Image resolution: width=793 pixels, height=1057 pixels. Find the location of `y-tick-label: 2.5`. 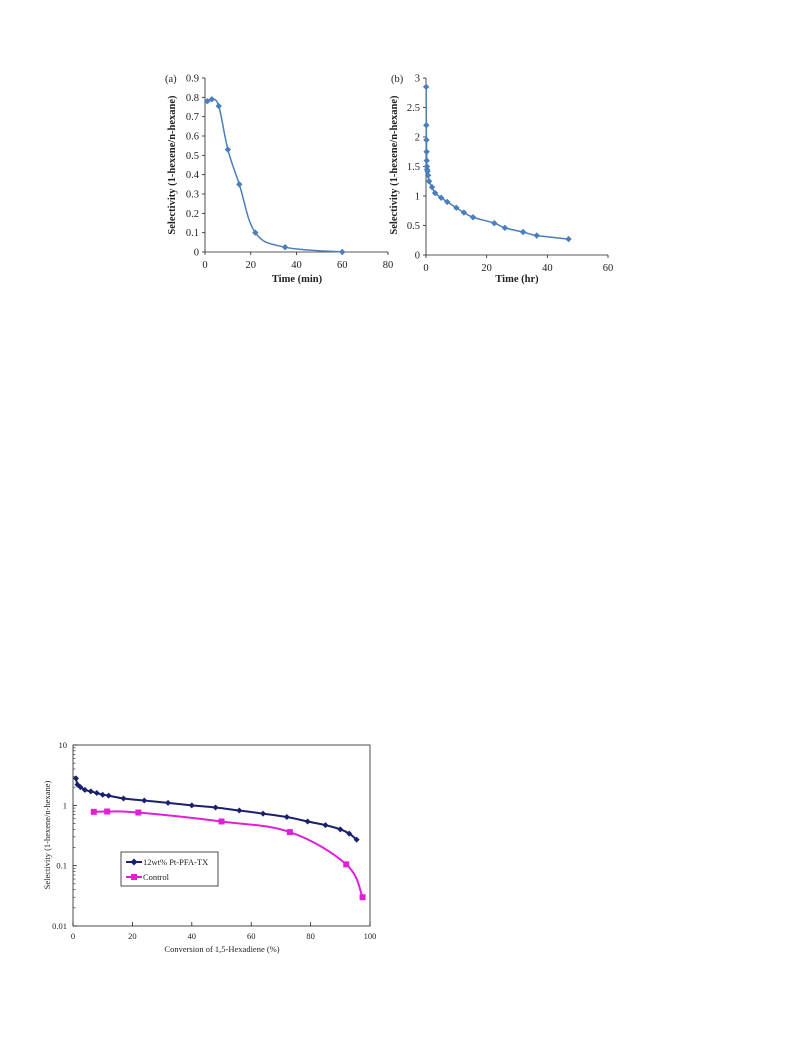

y-tick-label: 2.5 is located at coordinates (413, 108).